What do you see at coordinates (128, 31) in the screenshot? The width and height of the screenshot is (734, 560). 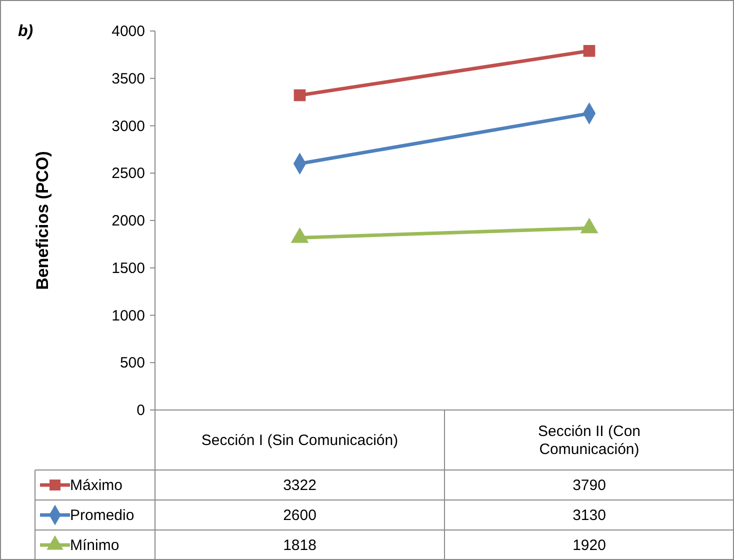 I see `y-tick-label: 4000` at bounding box center [128, 31].